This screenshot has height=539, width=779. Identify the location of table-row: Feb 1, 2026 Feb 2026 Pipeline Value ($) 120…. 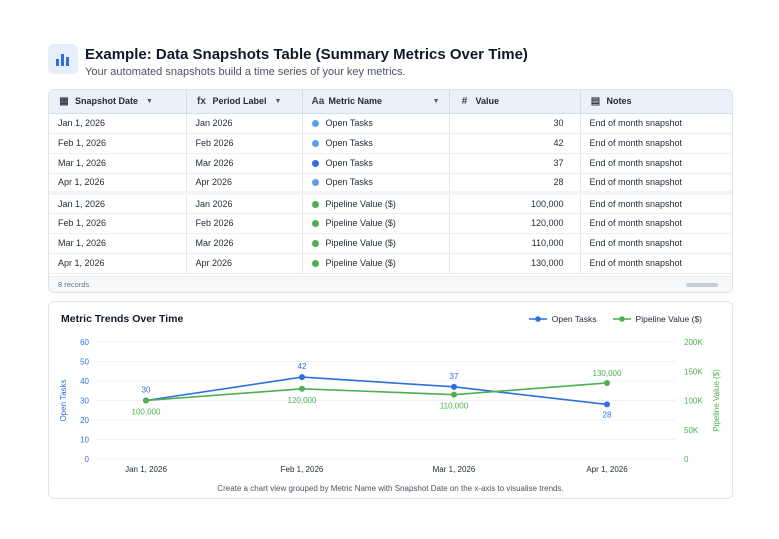
(390, 223).